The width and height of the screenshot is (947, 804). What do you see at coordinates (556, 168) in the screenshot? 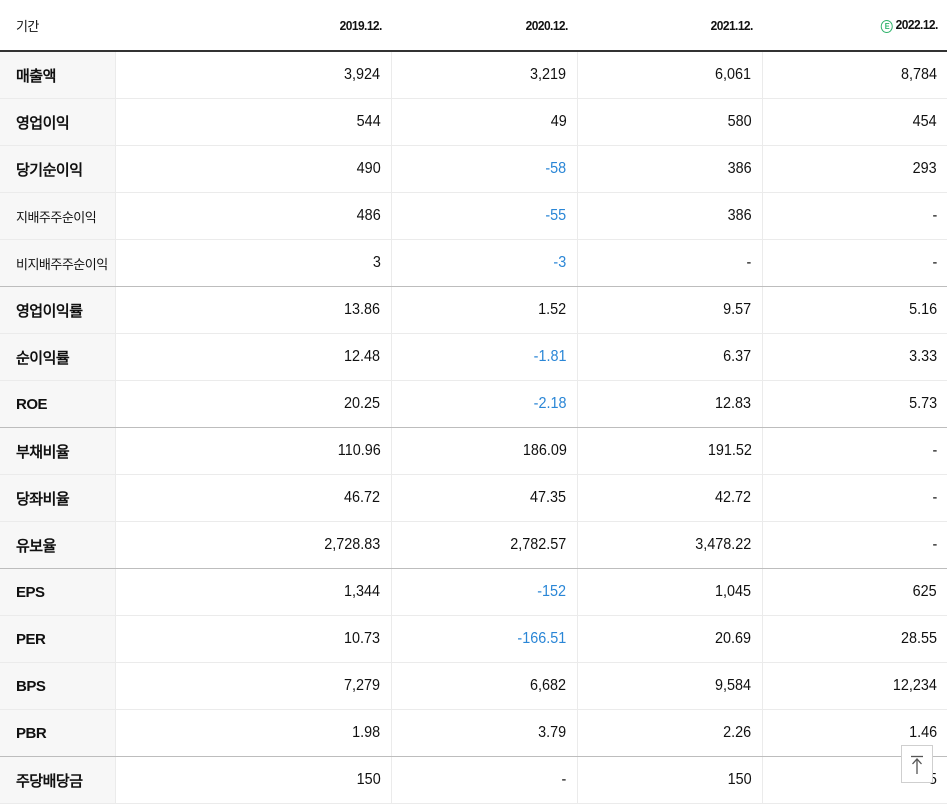
I see `cell-value: -58` at bounding box center [556, 168].